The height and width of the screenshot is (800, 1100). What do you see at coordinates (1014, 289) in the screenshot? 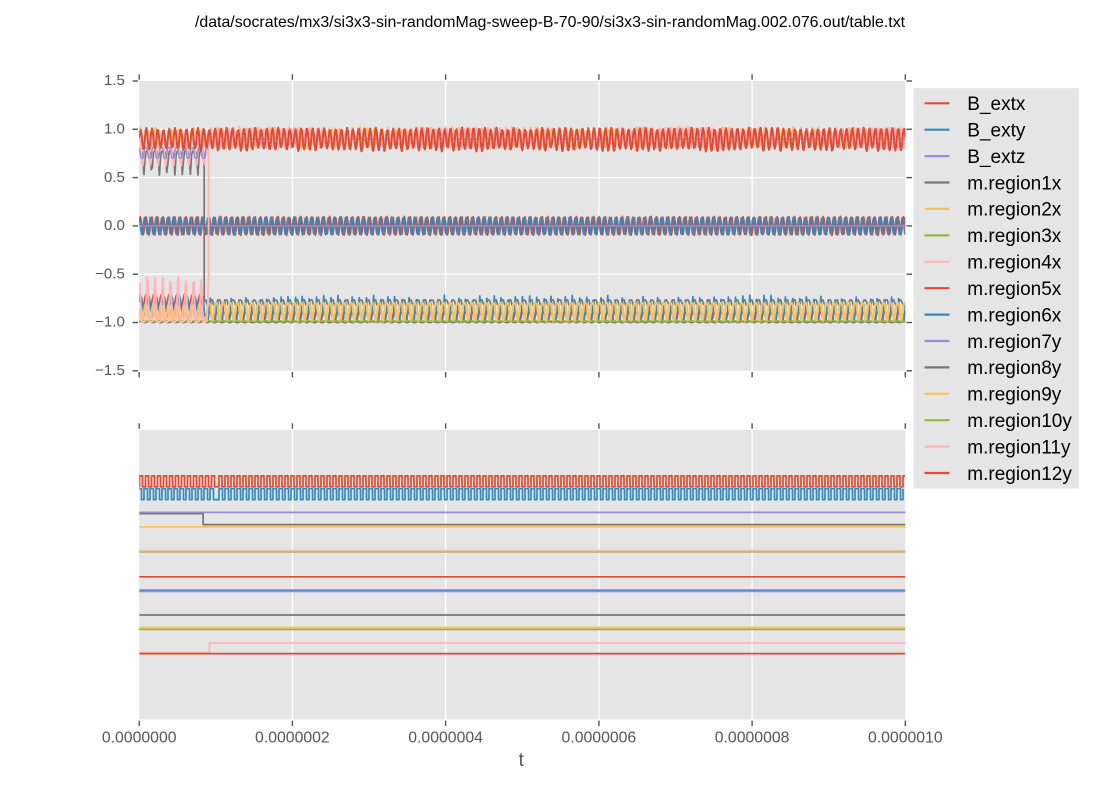
I see `svg-text: m.region5x` at bounding box center [1014, 289].